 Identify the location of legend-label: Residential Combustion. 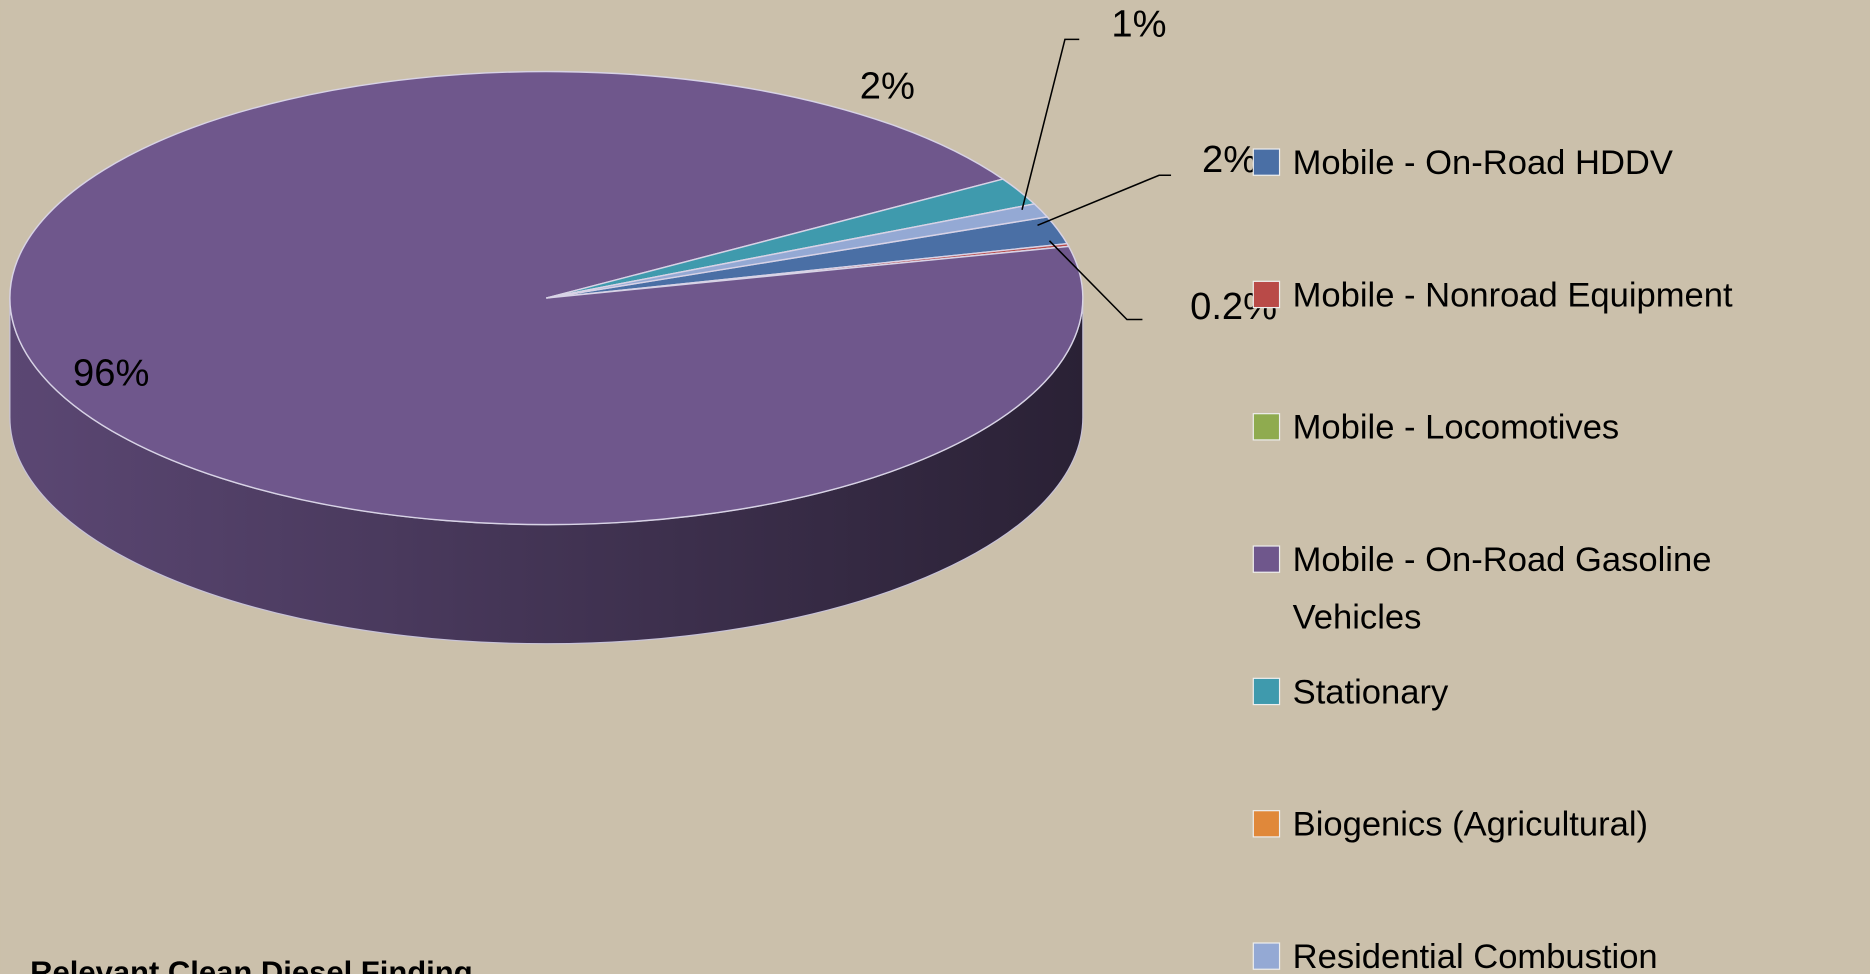
(1475, 956).